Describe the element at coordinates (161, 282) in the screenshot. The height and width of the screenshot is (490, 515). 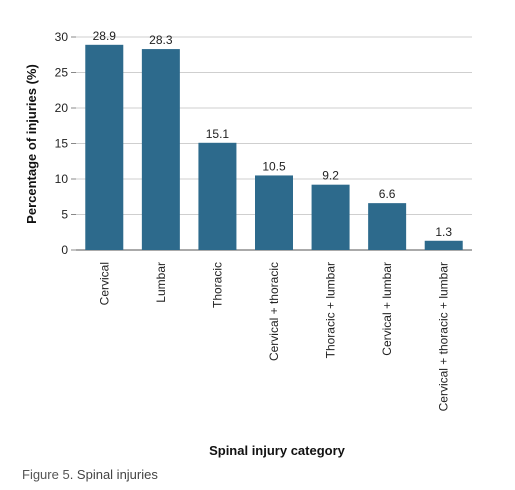
I see `x-tick-label: Lumbar` at that location.